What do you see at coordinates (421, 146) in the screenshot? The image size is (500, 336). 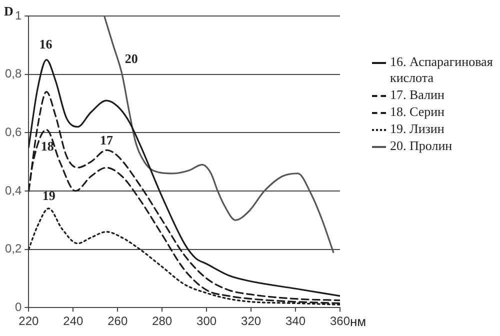 I see `legend-label: 20. Пролин` at bounding box center [421, 146].